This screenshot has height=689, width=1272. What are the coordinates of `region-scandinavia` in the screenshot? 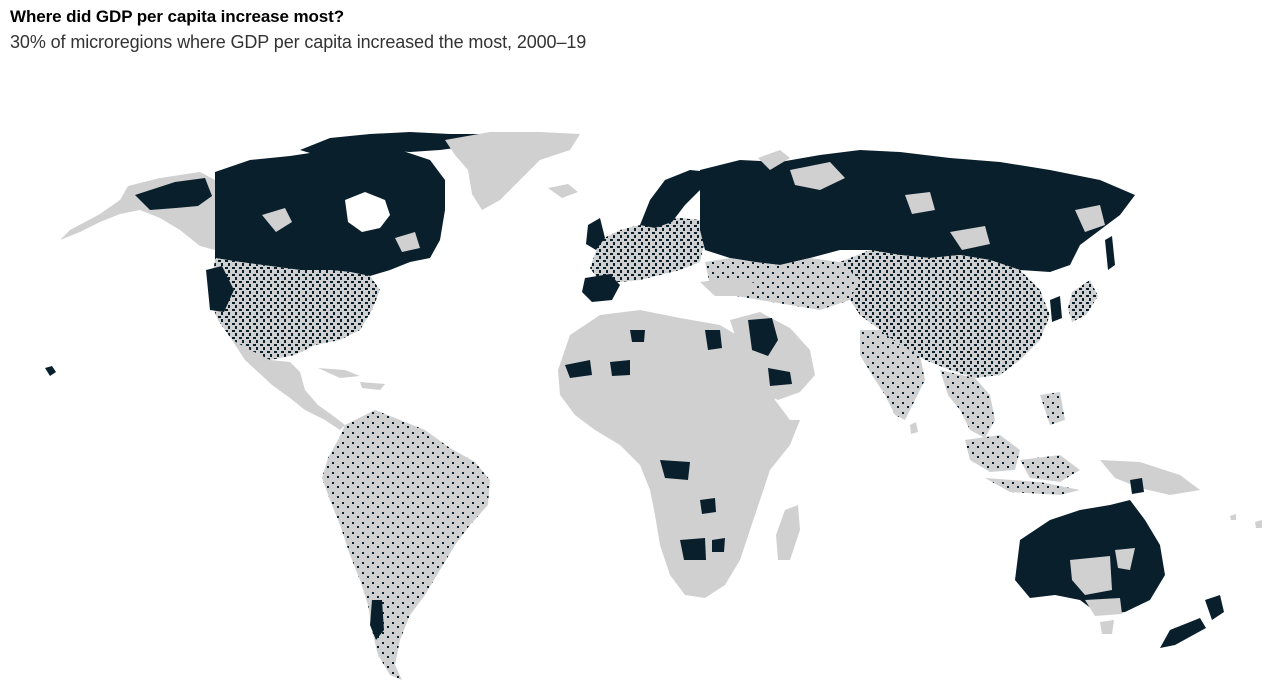 It's located at (675, 199).